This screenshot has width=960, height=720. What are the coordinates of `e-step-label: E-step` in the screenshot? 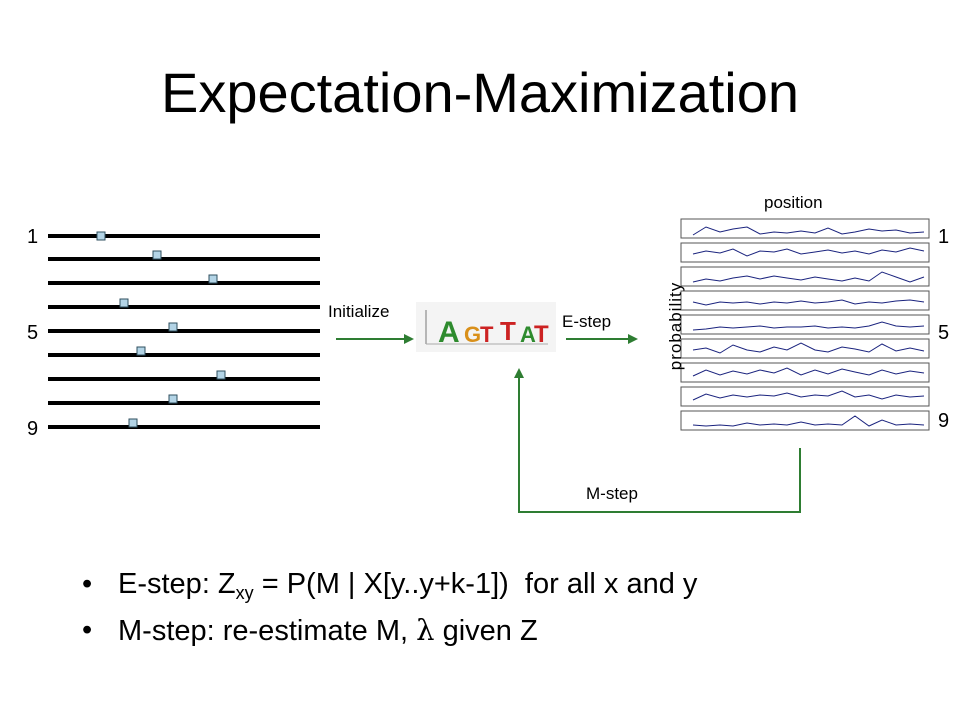 It's located at (587, 321).